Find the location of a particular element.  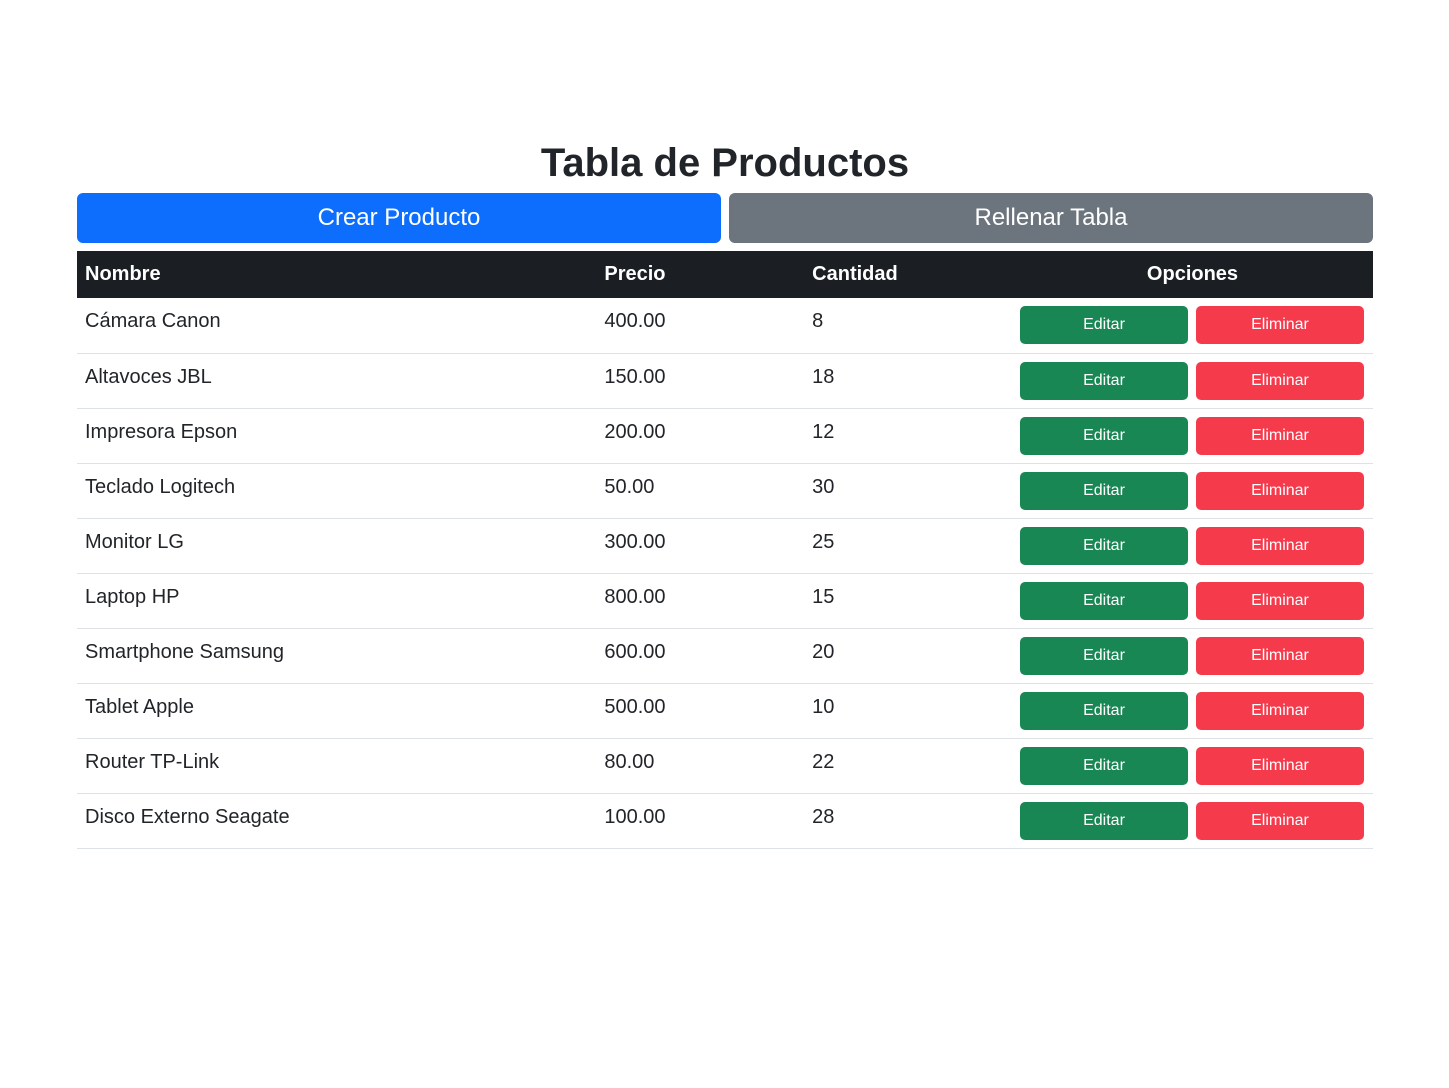

product-price-cell: 500.00 is located at coordinates (635, 706).